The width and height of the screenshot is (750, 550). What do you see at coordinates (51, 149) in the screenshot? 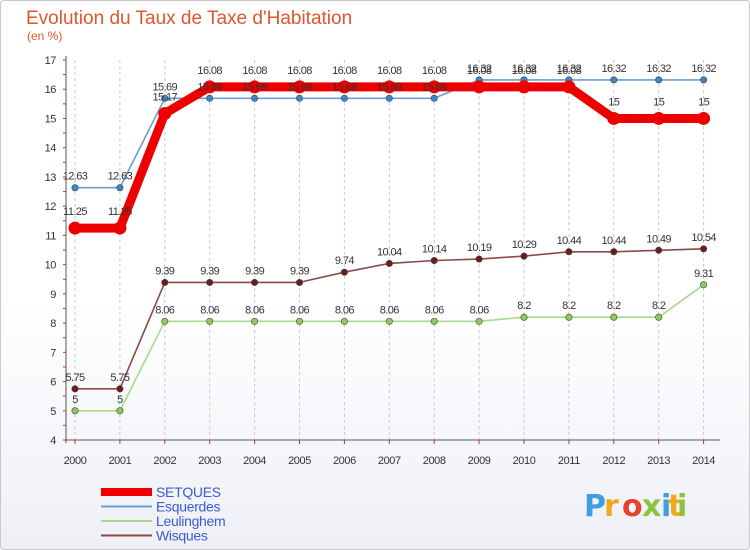
I see `y-tick-label: 14` at bounding box center [51, 149].